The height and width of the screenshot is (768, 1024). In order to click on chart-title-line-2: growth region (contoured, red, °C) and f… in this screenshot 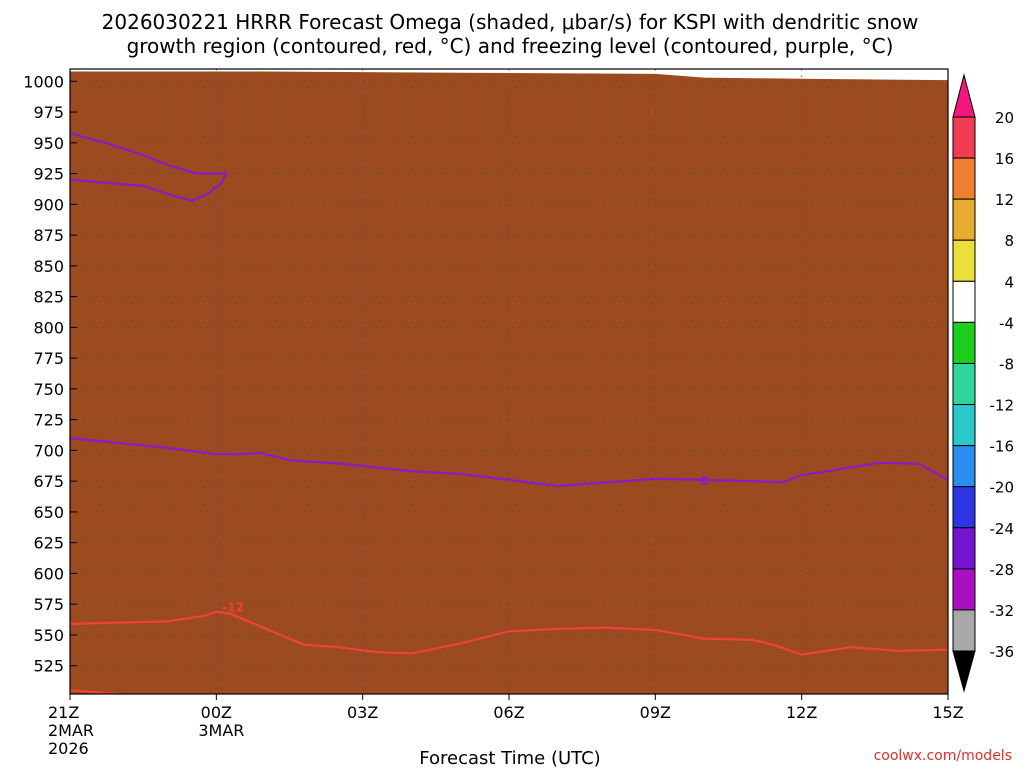, I will do `click(510, 46)`.